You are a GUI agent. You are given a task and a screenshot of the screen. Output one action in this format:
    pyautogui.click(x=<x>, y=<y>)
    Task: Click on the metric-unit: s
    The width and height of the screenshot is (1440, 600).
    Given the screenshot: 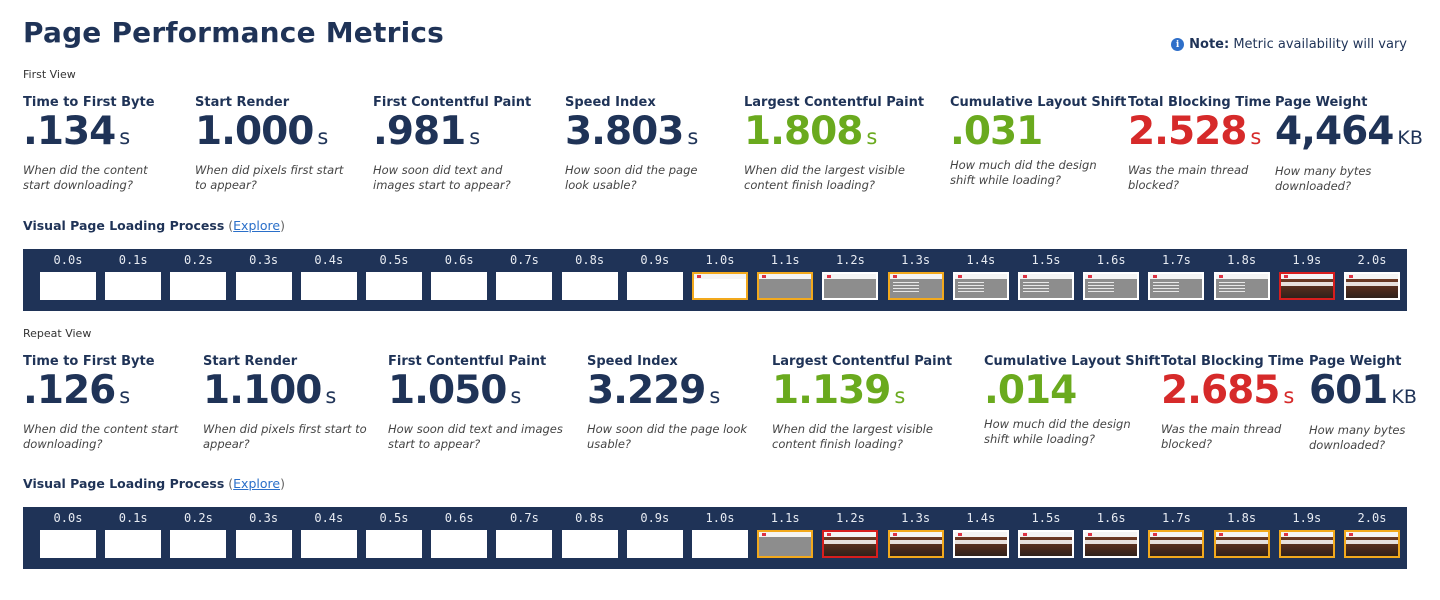 What is the action you would take?
    pyautogui.click(x=331, y=396)
    